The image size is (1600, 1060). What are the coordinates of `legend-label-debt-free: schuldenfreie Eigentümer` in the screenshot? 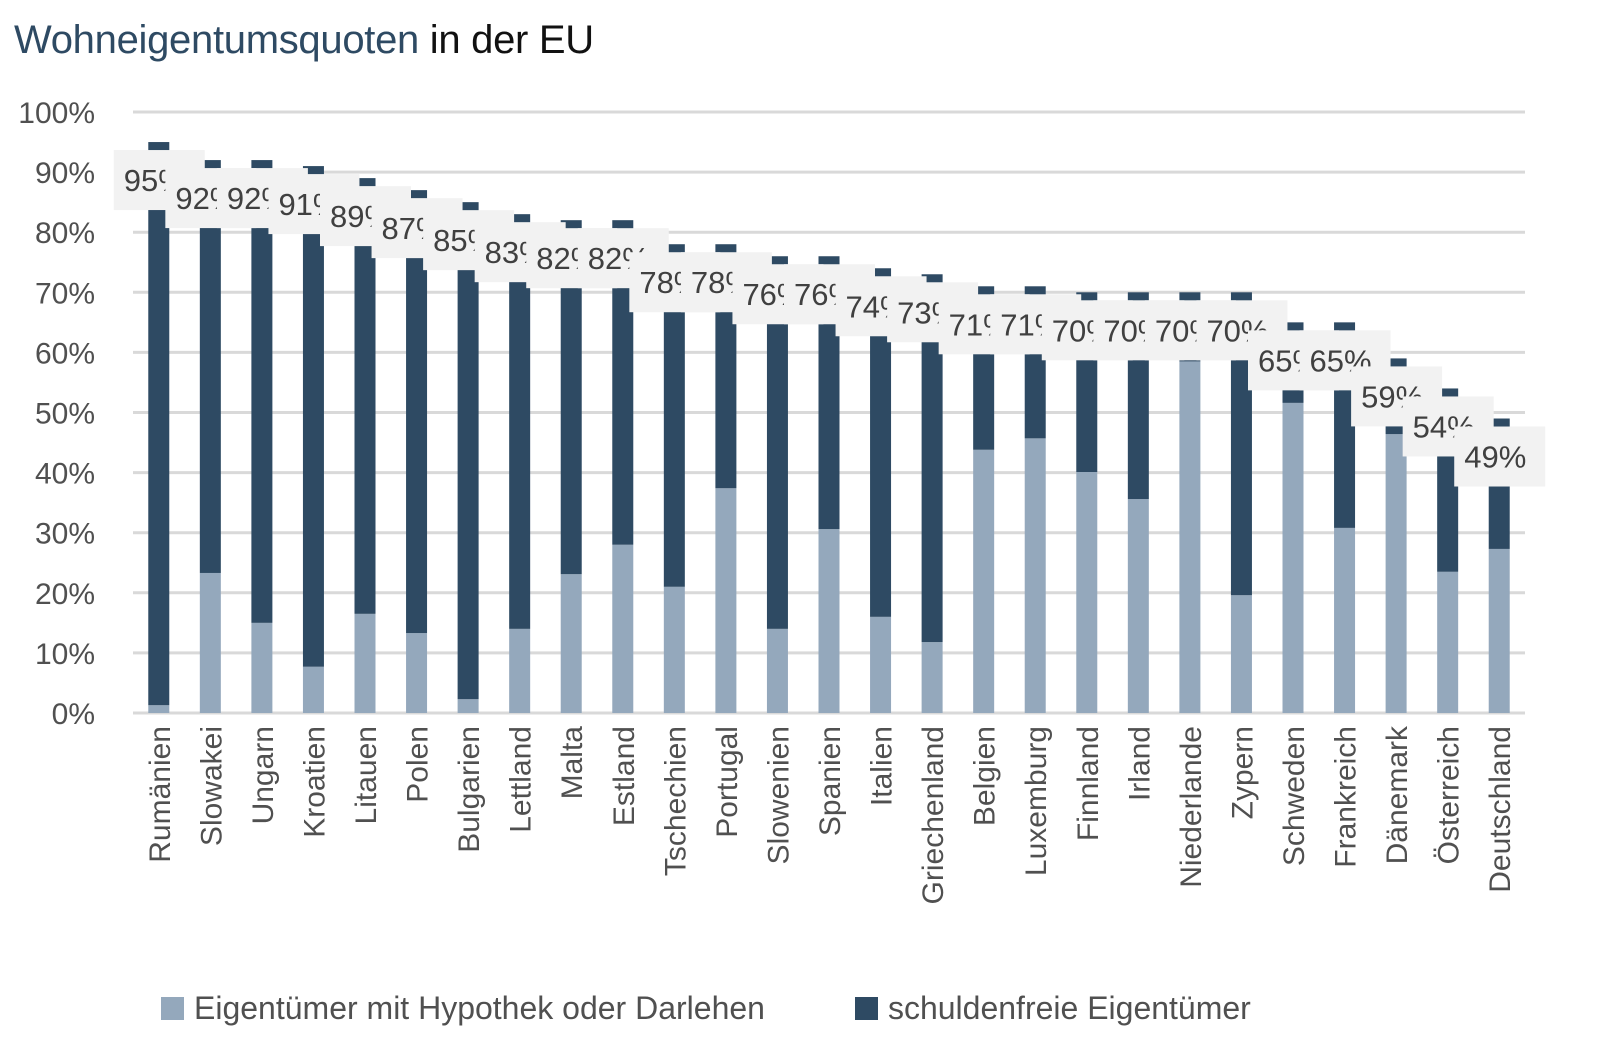 It's located at (1069, 1008).